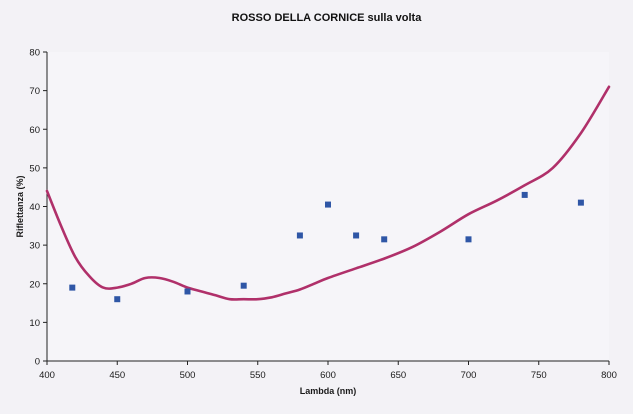 This screenshot has width=633, height=414. Describe the element at coordinates (34, 207) in the screenshot. I see `y-tick-label-40: 40` at that location.